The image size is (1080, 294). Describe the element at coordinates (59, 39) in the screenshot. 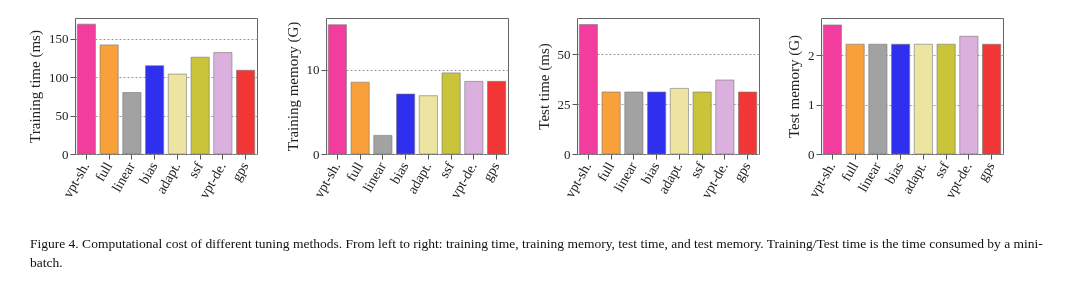

I see `y-tick-label: 150` at that location.